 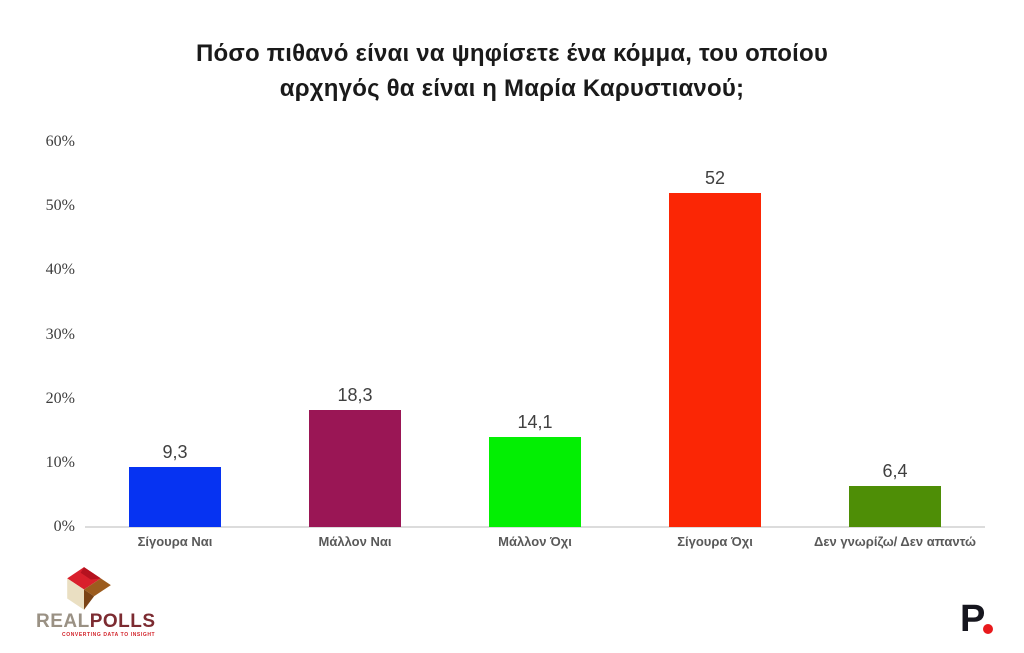 What do you see at coordinates (175, 345) in the screenshot?
I see `bar-column: 9,3 Σίγουρα Ναι` at bounding box center [175, 345].